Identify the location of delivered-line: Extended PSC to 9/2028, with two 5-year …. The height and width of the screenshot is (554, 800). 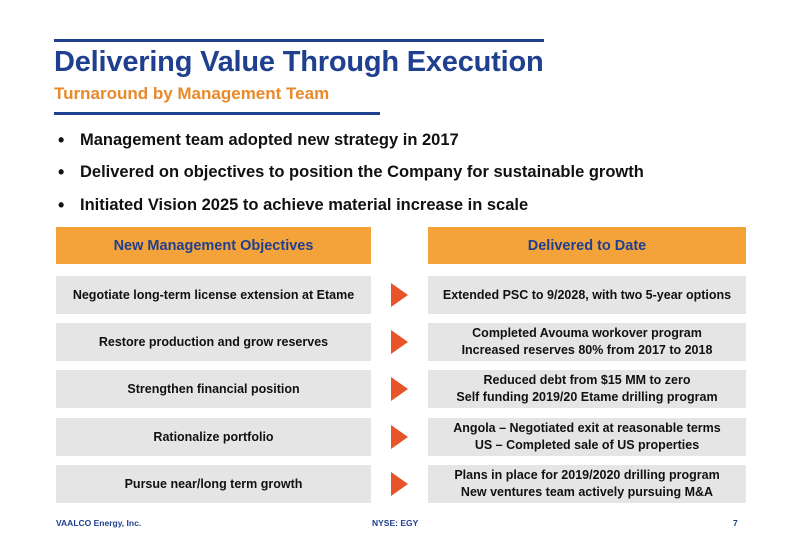
(587, 294).